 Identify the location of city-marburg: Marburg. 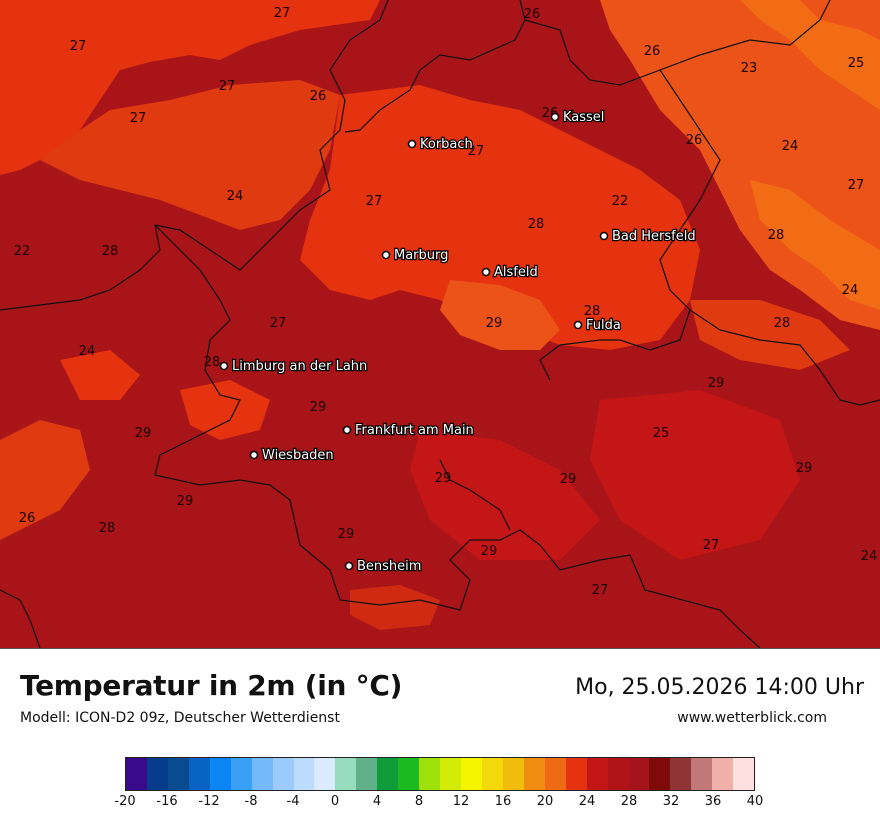
(415, 255).